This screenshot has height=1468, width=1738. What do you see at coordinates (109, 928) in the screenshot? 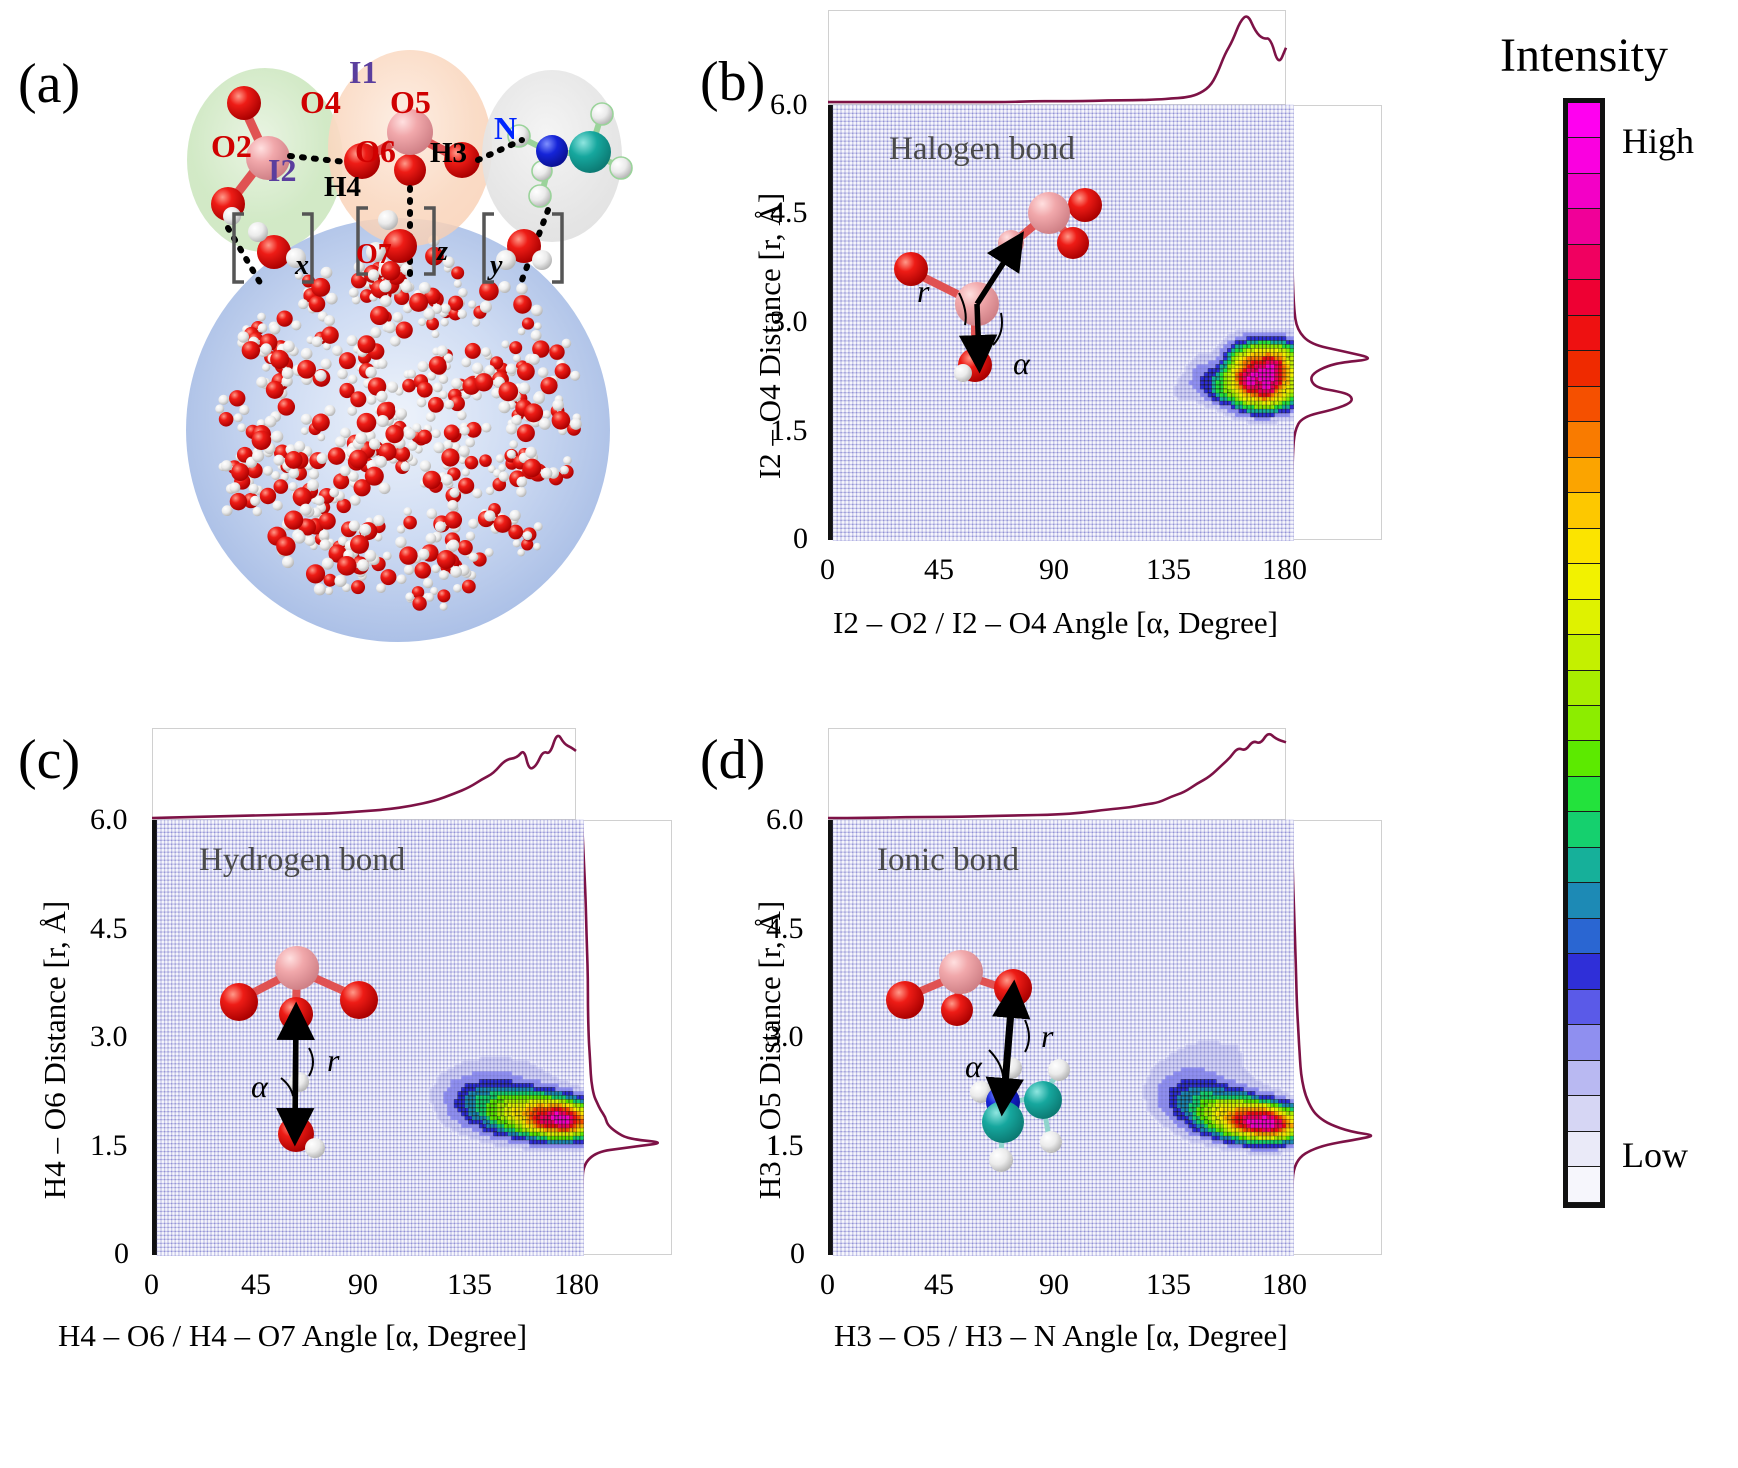
I see `panel-c-ytick-45: 4.5` at bounding box center [109, 928].